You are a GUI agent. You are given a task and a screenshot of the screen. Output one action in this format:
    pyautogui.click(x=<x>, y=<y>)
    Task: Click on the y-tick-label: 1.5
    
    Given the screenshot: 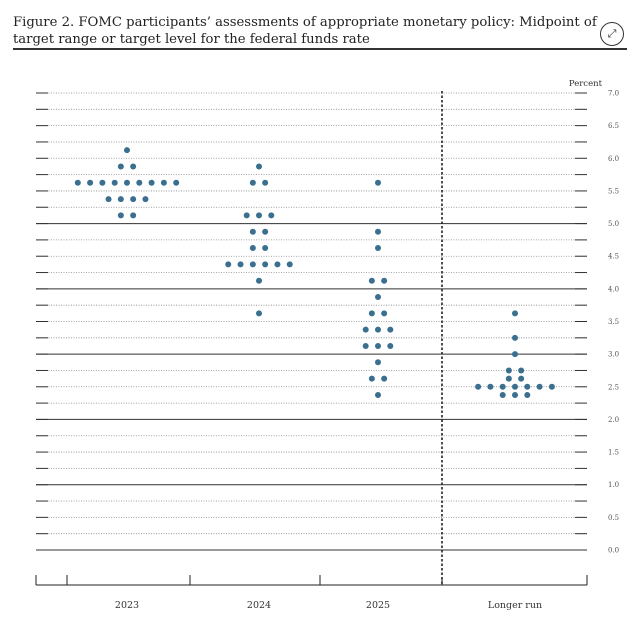 What is the action you would take?
    pyautogui.click(x=613, y=453)
    